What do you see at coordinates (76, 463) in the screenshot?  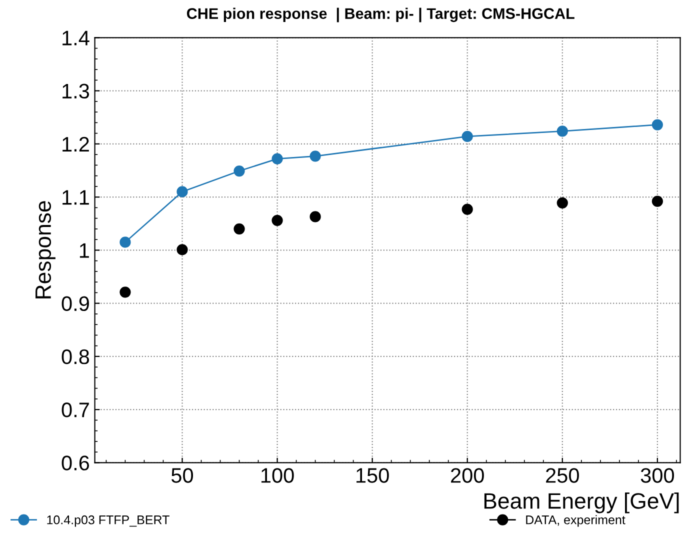 I see `y-tick-label: 0.6` at bounding box center [76, 463].